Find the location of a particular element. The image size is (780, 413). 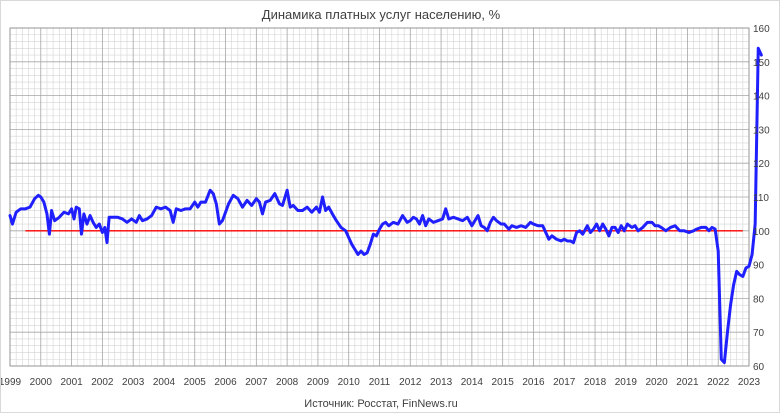

x-tick-label: 2019 is located at coordinates (626, 382).